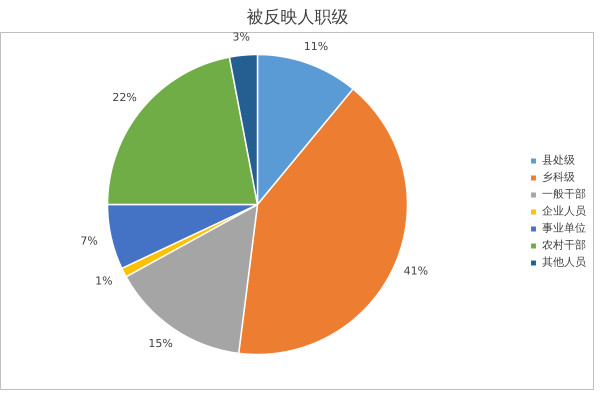 The width and height of the screenshot is (600, 400). Describe the element at coordinates (564, 245) in the screenshot. I see `legend-label: 农村干部` at that location.